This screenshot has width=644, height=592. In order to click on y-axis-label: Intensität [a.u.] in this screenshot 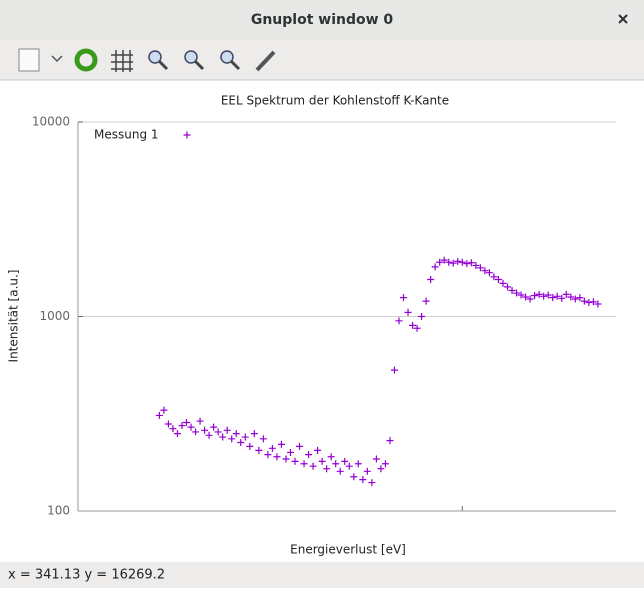, I will do `click(14, 316)`.